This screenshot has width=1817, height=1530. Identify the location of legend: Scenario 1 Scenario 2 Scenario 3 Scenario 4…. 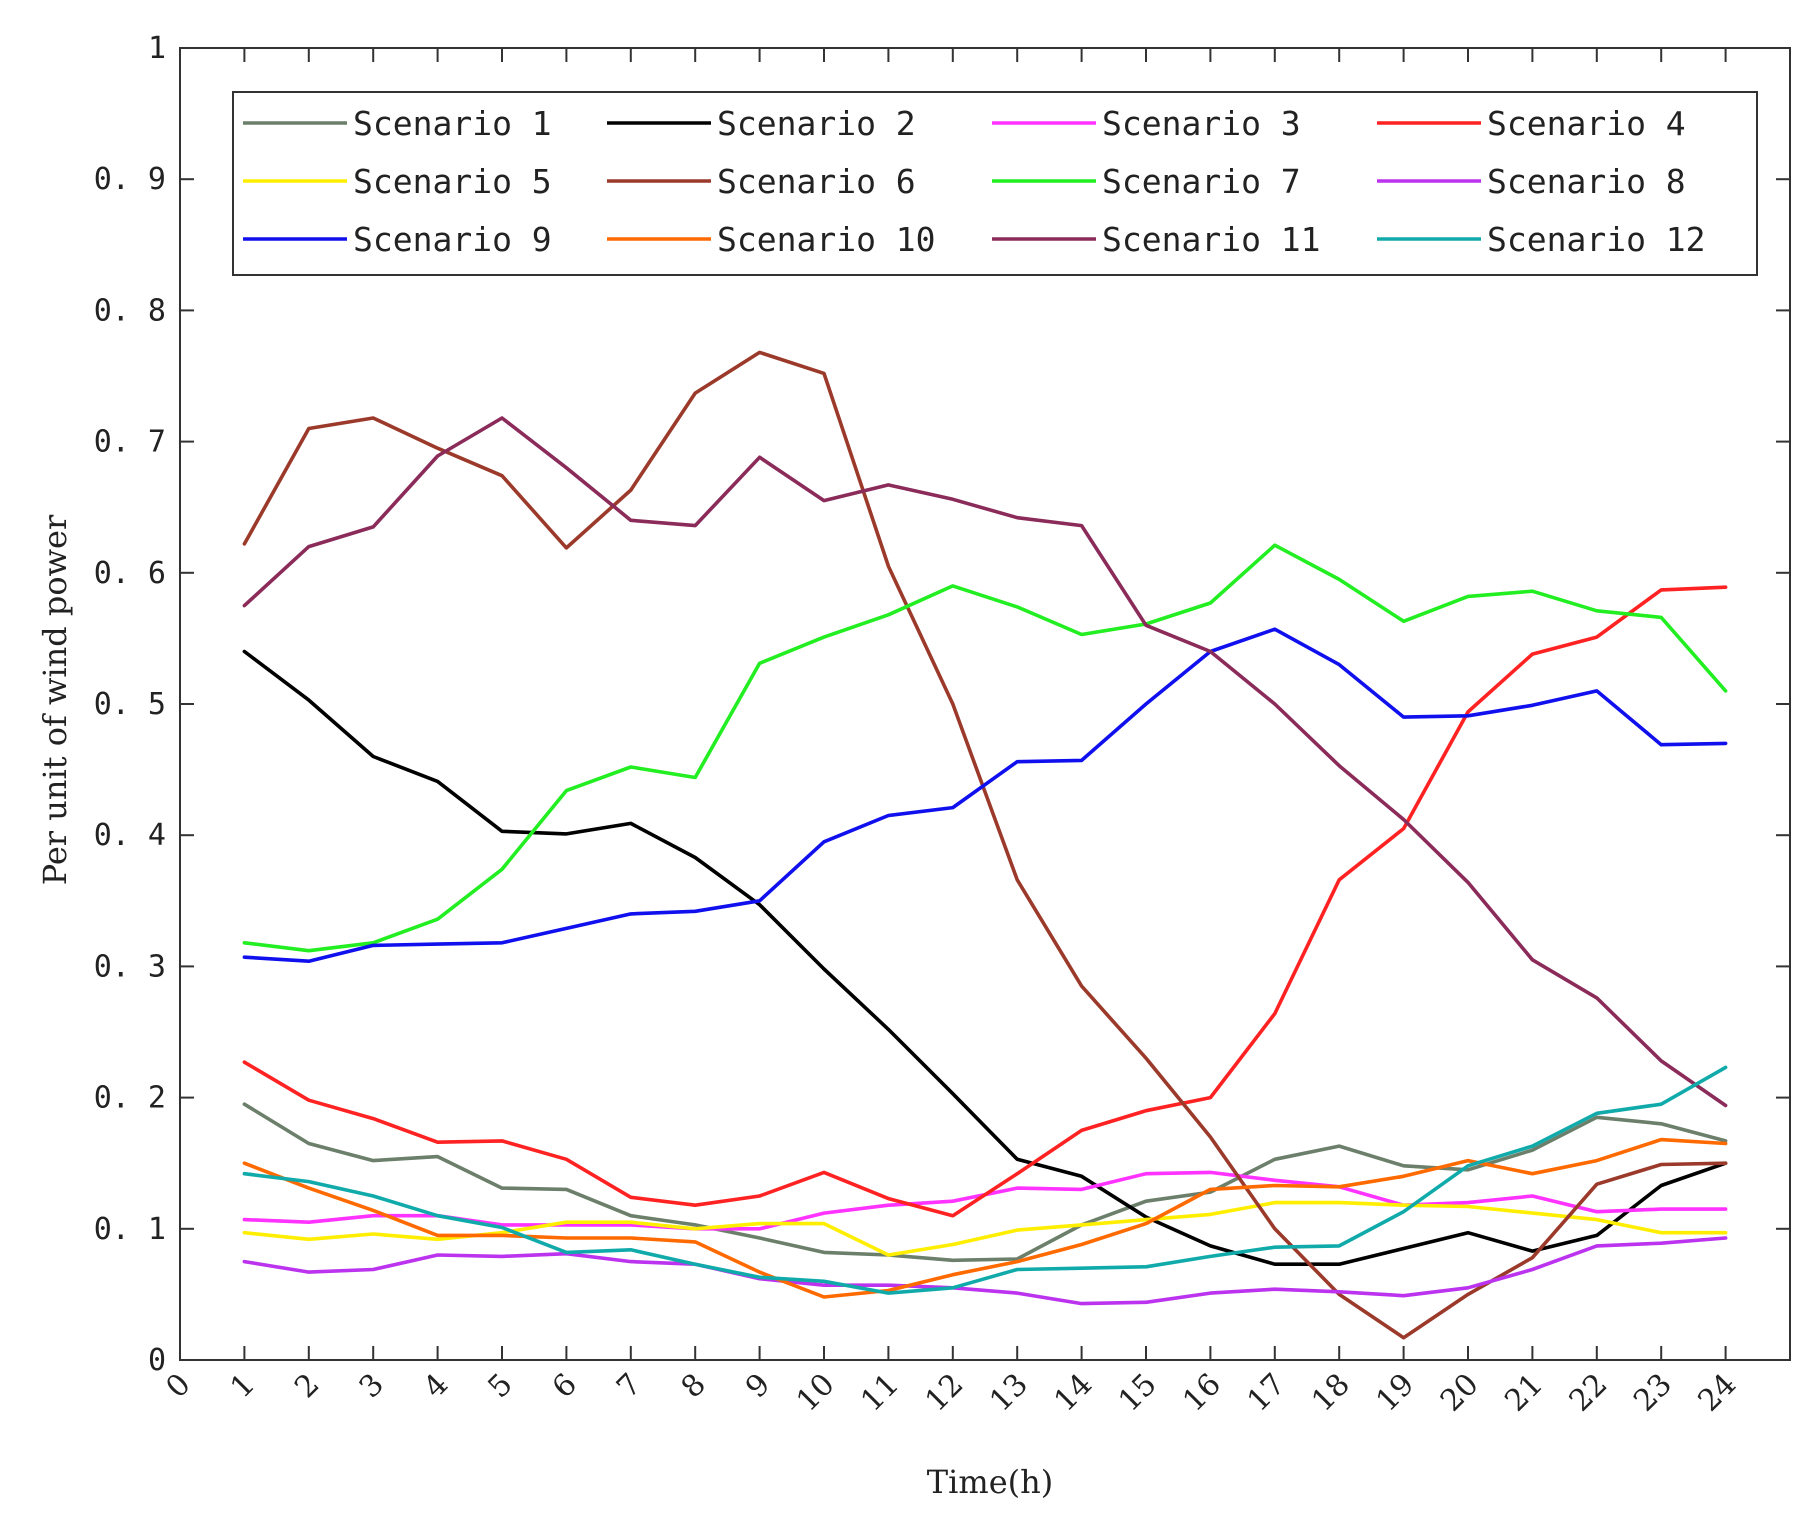
(995, 183).